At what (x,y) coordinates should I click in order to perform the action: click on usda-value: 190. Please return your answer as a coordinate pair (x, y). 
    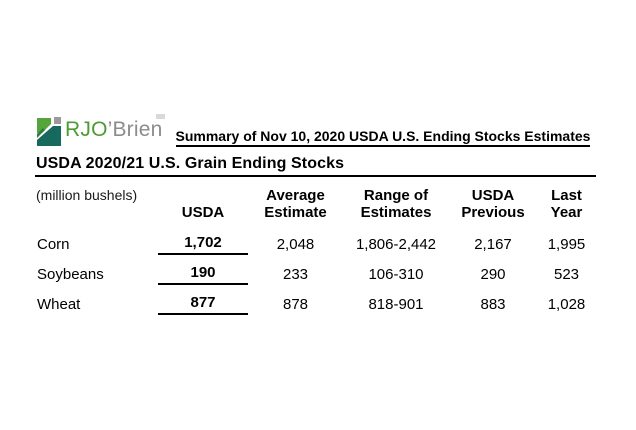
    Looking at the image, I should click on (203, 274).